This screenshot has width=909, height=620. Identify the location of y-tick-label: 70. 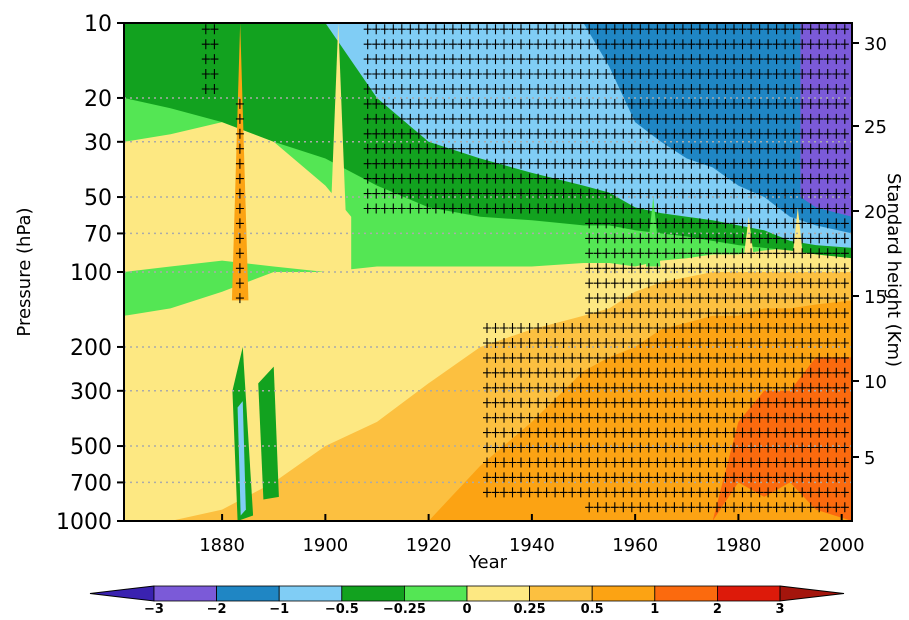
(98, 234).